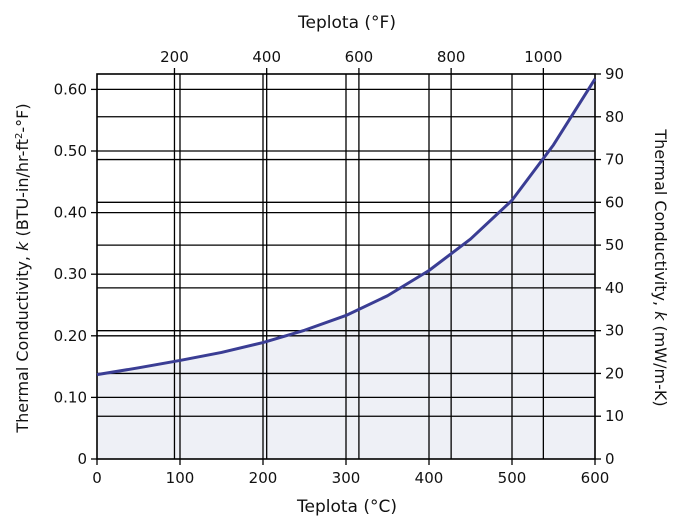  I want to click on left-axis-title-sup: 2, so click(19, 136).